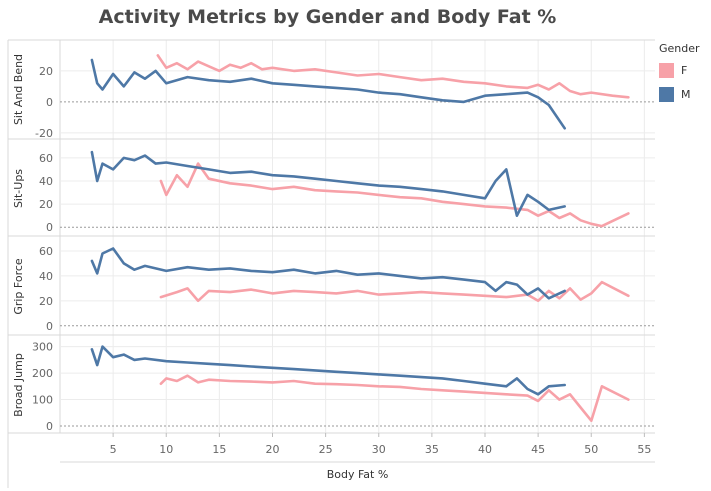 The image size is (711, 491). I want to click on legend-label-f: F, so click(684, 70).